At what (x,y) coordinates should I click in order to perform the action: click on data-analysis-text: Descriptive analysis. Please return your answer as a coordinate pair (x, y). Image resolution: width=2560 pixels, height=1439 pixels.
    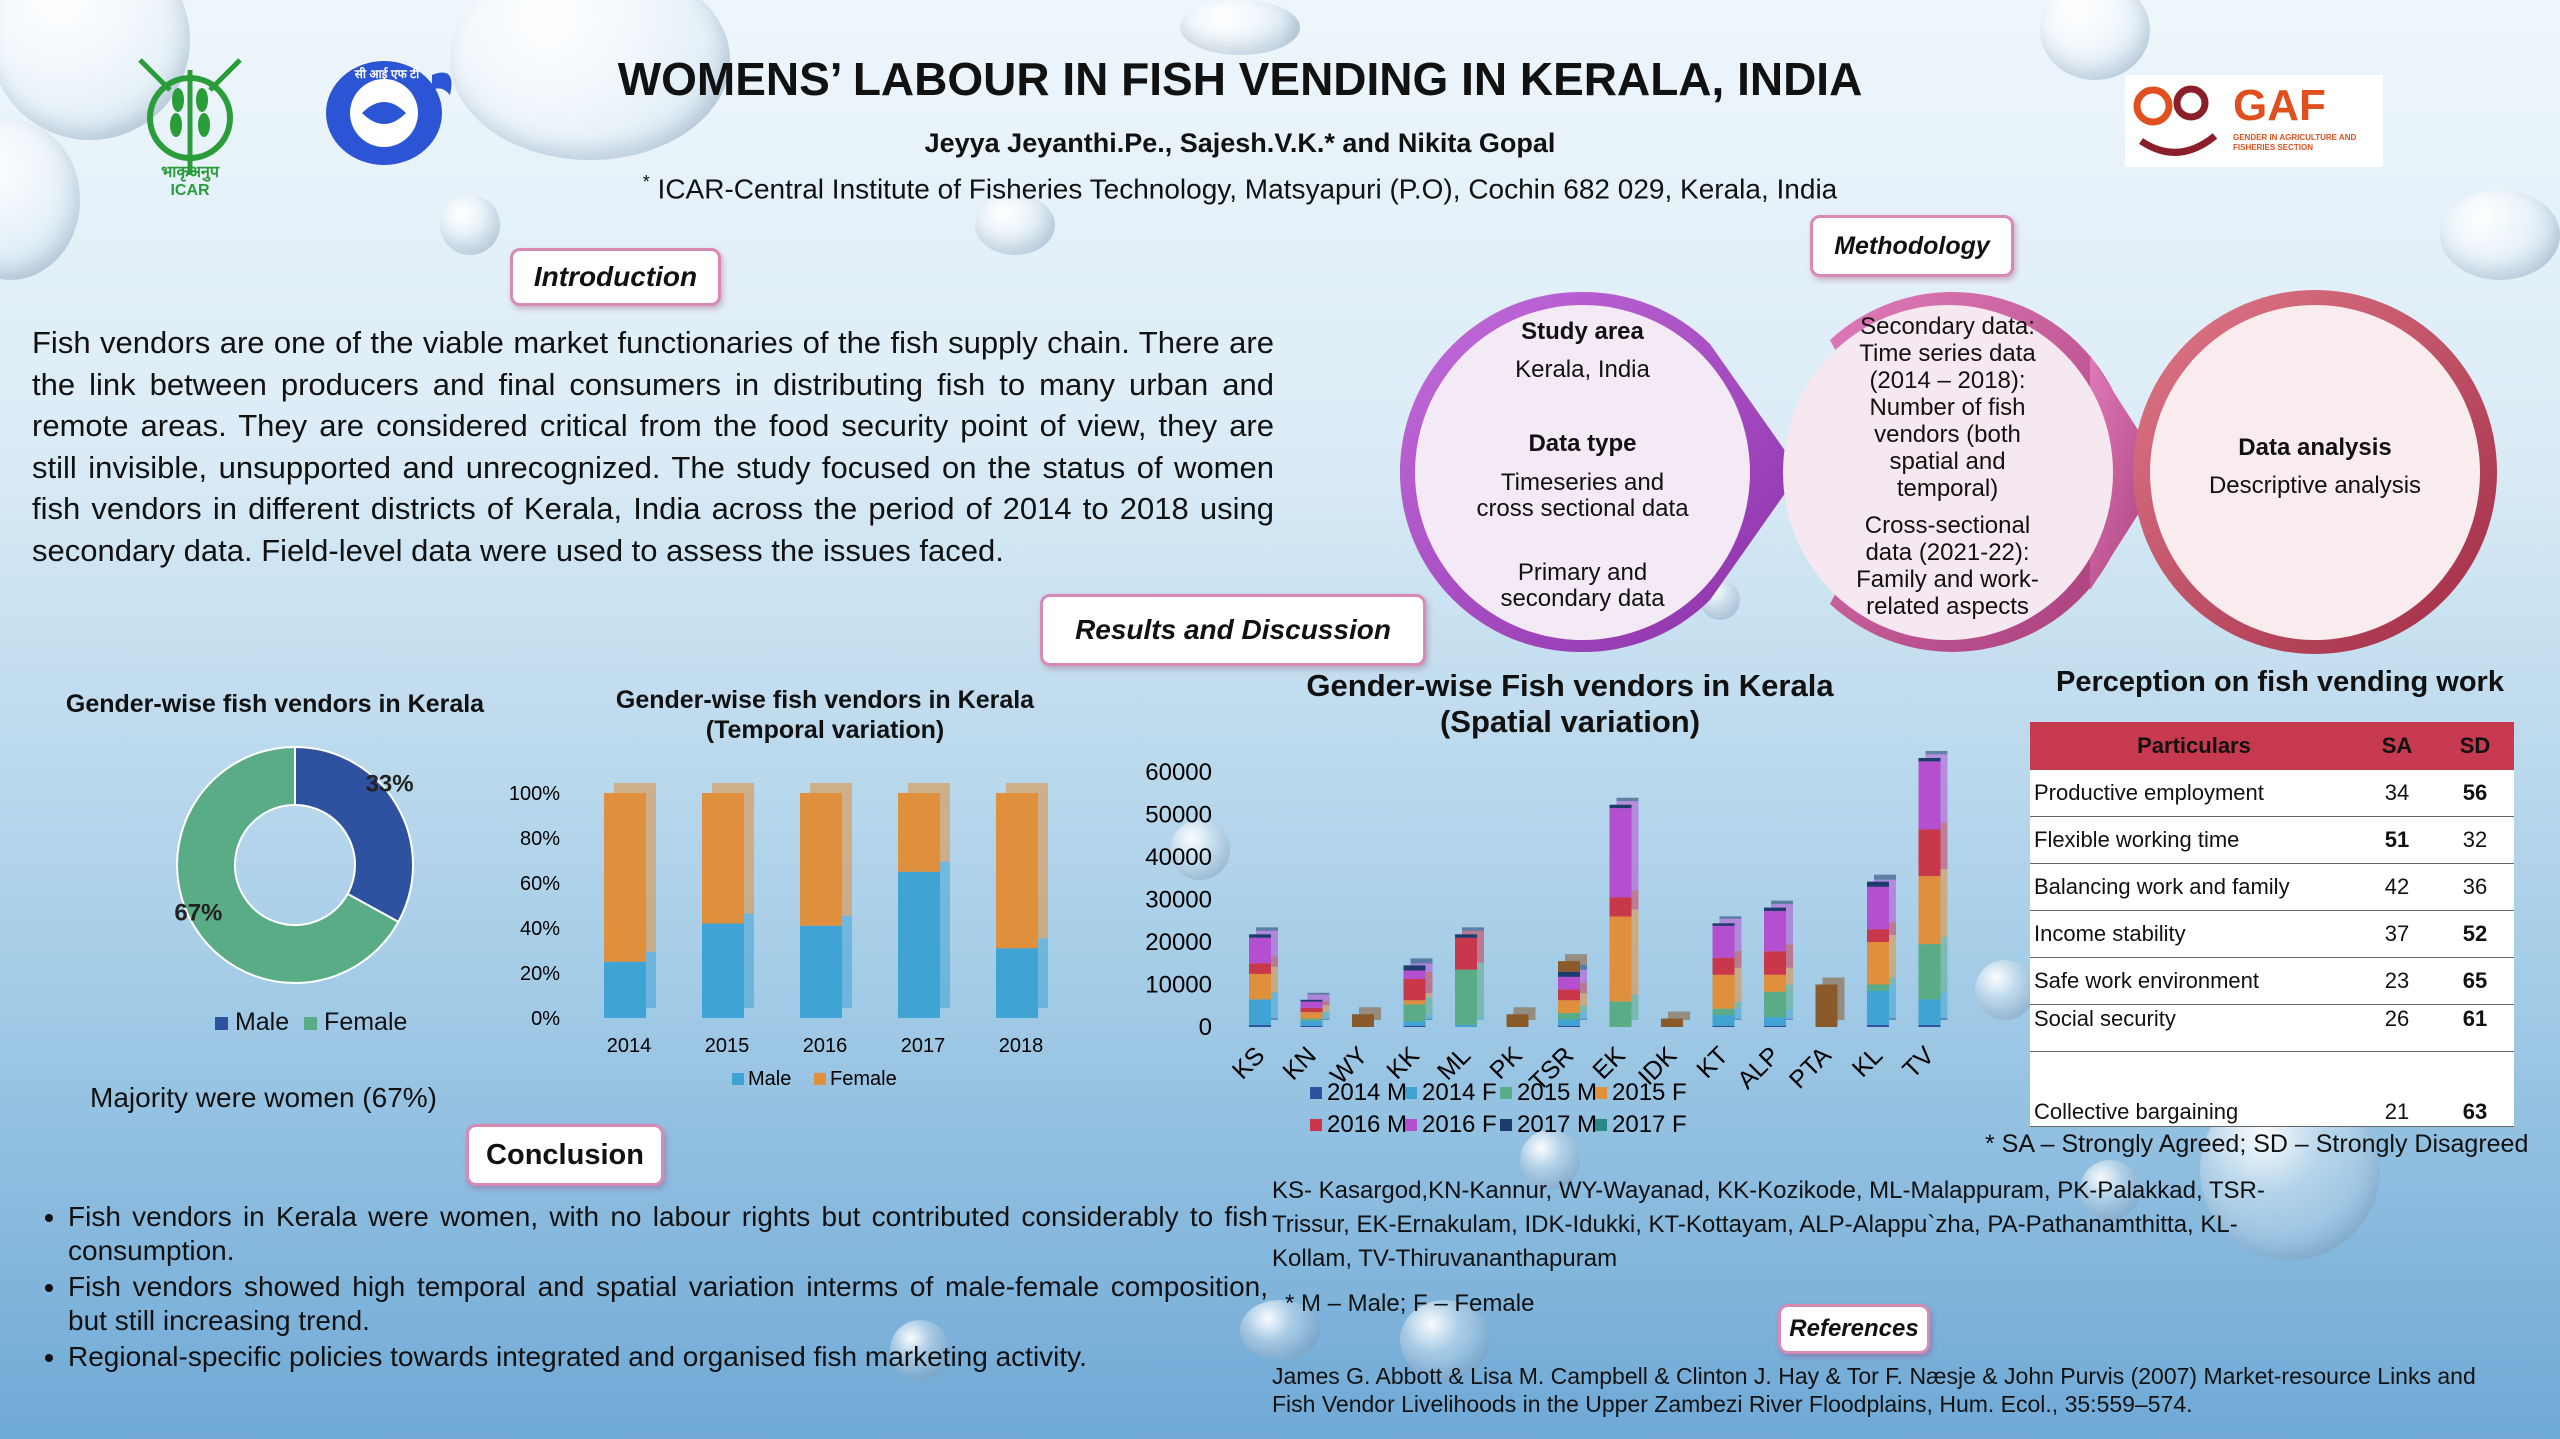
    Looking at the image, I should click on (2315, 485).